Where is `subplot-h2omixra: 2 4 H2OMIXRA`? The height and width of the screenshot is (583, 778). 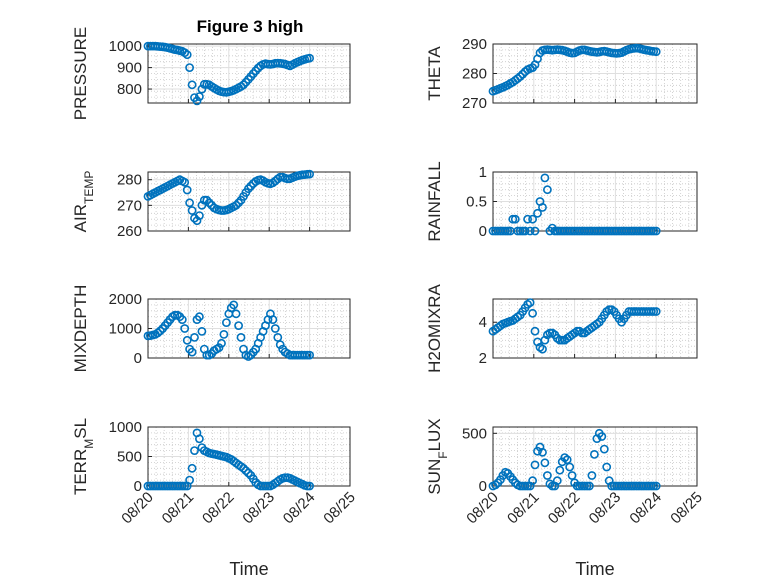
subplot-h2omixra: 2 4 H2OMIXRA is located at coordinates (561, 328).